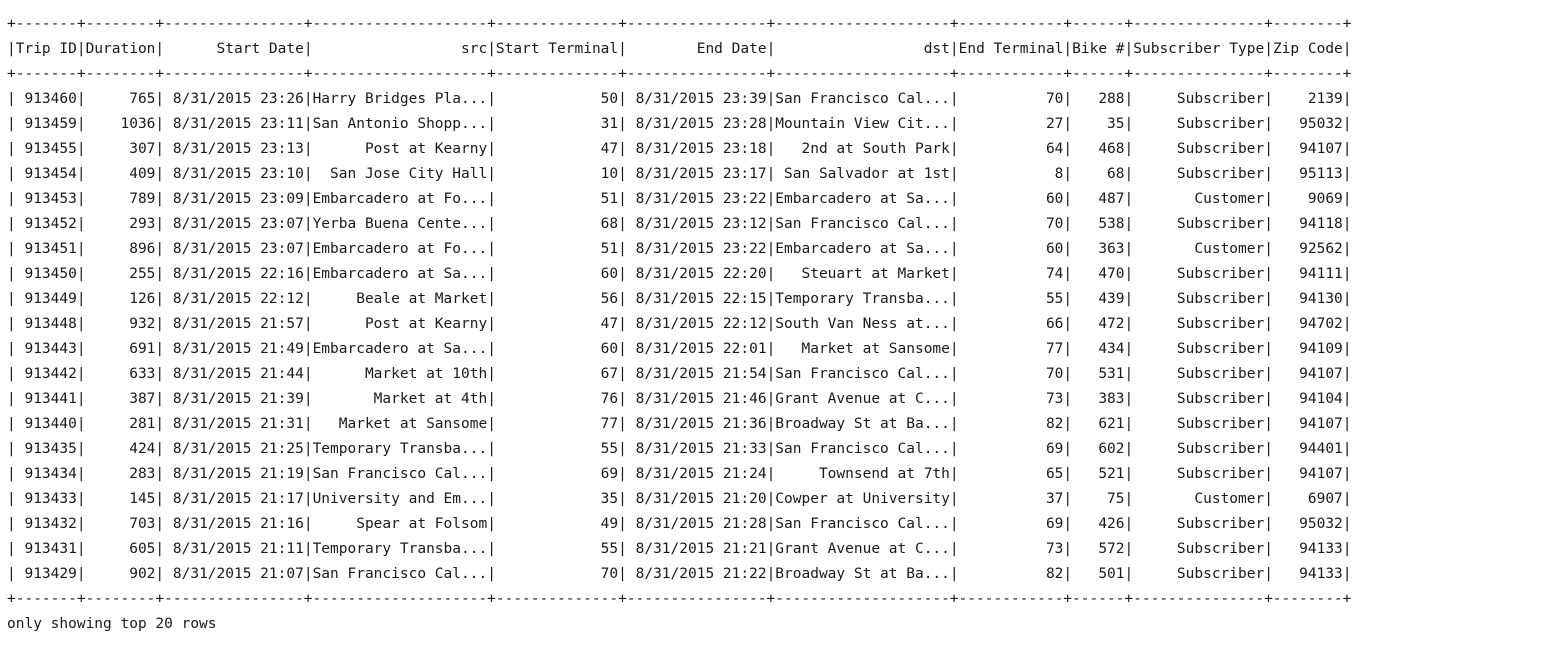  I want to click on table-cell: San Jose City Hall, so click(400, 174).